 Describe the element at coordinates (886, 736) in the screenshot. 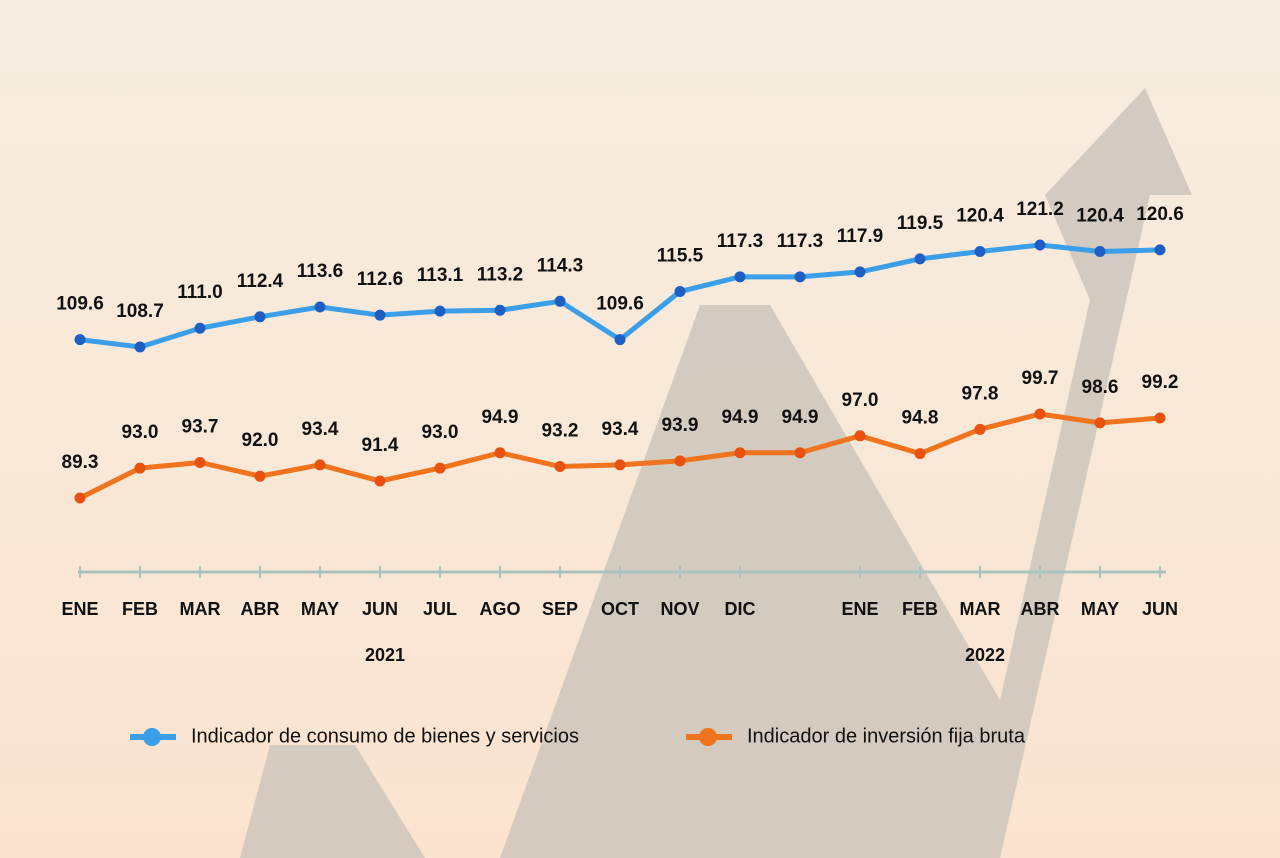

I see `legend-label: Indicador de inversión fija bruta` at that location.